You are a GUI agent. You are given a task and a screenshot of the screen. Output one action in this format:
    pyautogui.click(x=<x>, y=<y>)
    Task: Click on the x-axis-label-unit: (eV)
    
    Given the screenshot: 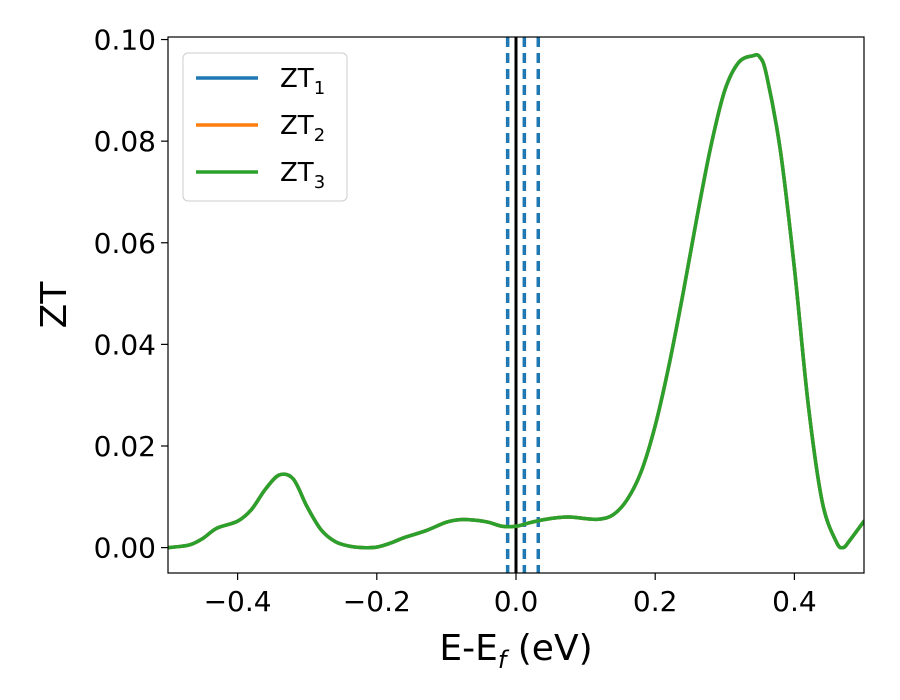 What is the action you would take?
    pyautogui.click(x=549, y=648)
    